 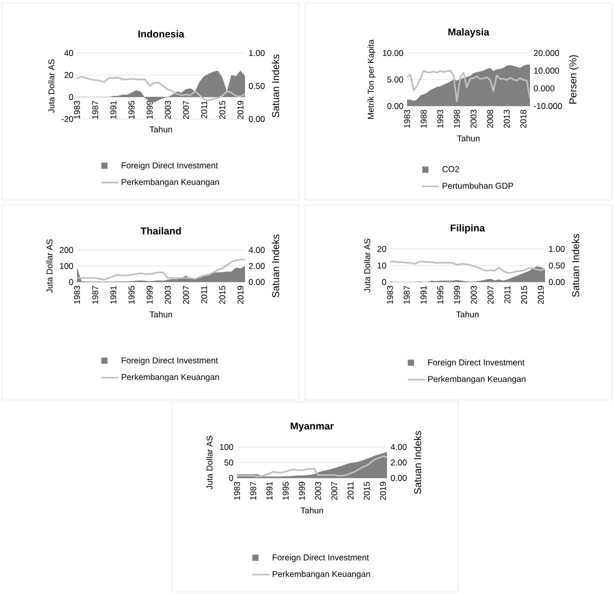 What do you see at coordinates (490, 119) in the screenshot?
I see `x-tick-label: 2008` at bounding box center [490, 119].